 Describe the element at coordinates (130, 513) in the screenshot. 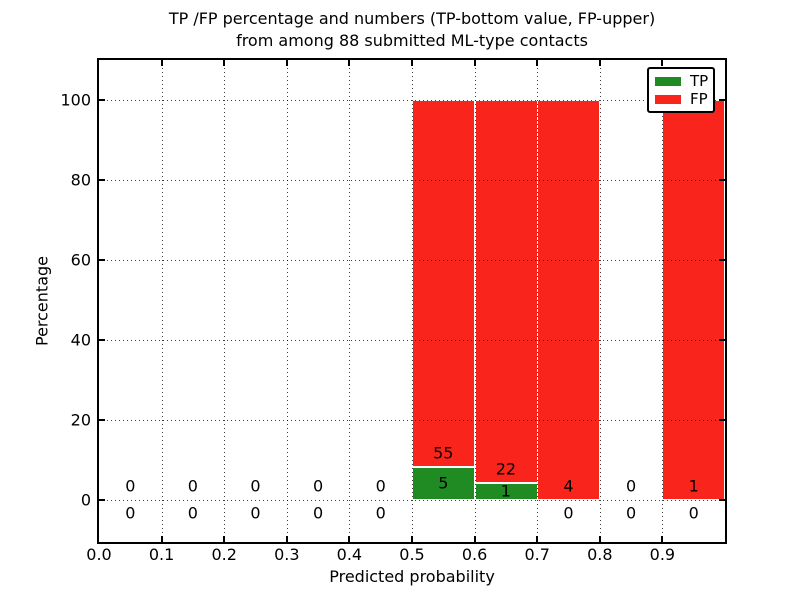

I see `tp-count-label-0.0: 0` at that location.